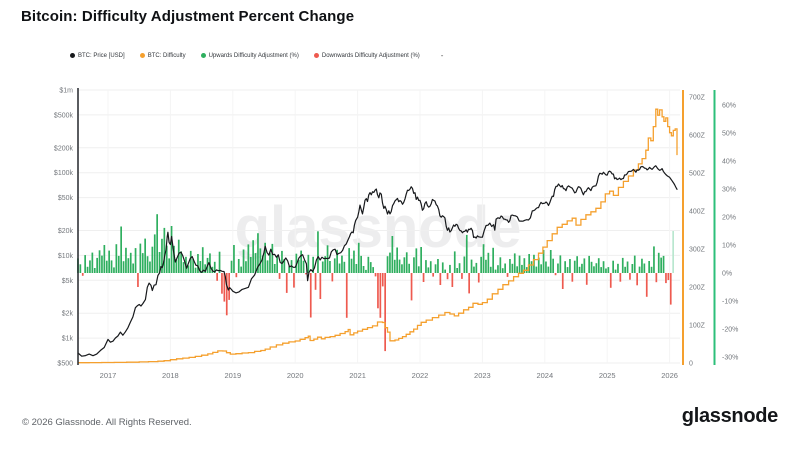  What do you see at coordinates (607, 375) in the screenshot?
I see `svg-text: 2025` at bounding box center [607, 375].